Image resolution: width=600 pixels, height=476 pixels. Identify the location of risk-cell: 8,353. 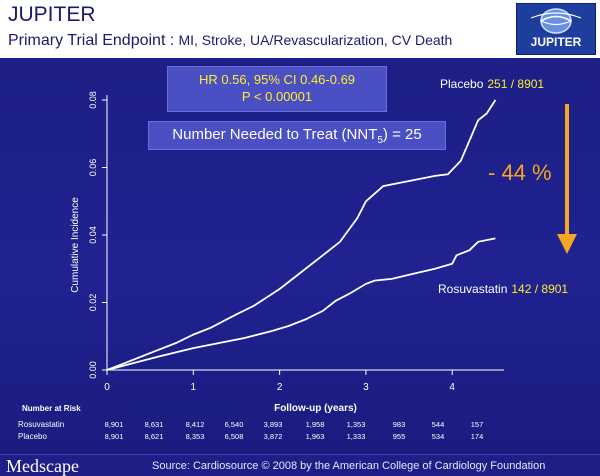
(195, 436).